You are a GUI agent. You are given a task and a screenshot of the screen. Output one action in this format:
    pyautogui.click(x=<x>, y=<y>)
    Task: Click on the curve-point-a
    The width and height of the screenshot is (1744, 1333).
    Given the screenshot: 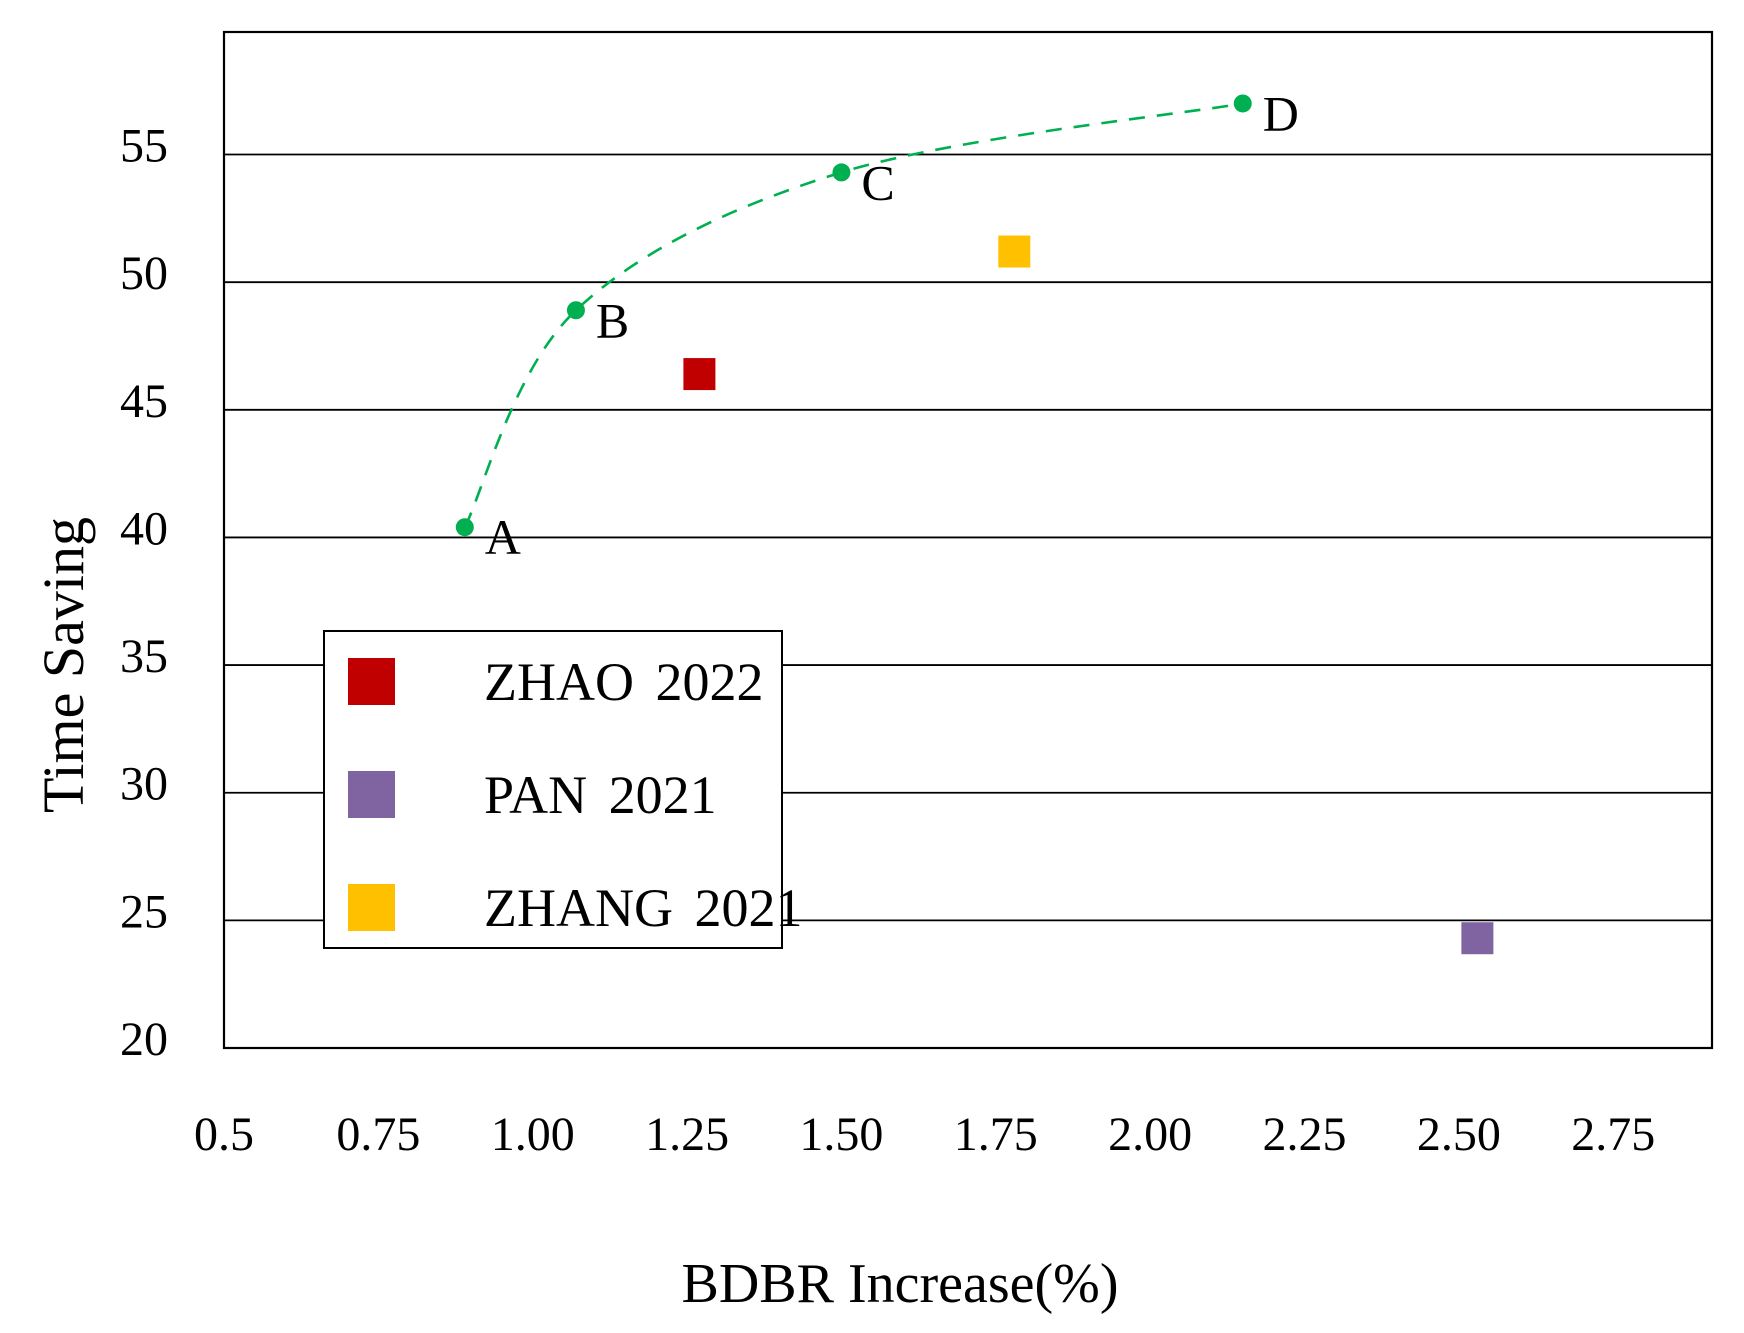 What is the action you would take?
    pyautogui.click(x=464, y=527)
    